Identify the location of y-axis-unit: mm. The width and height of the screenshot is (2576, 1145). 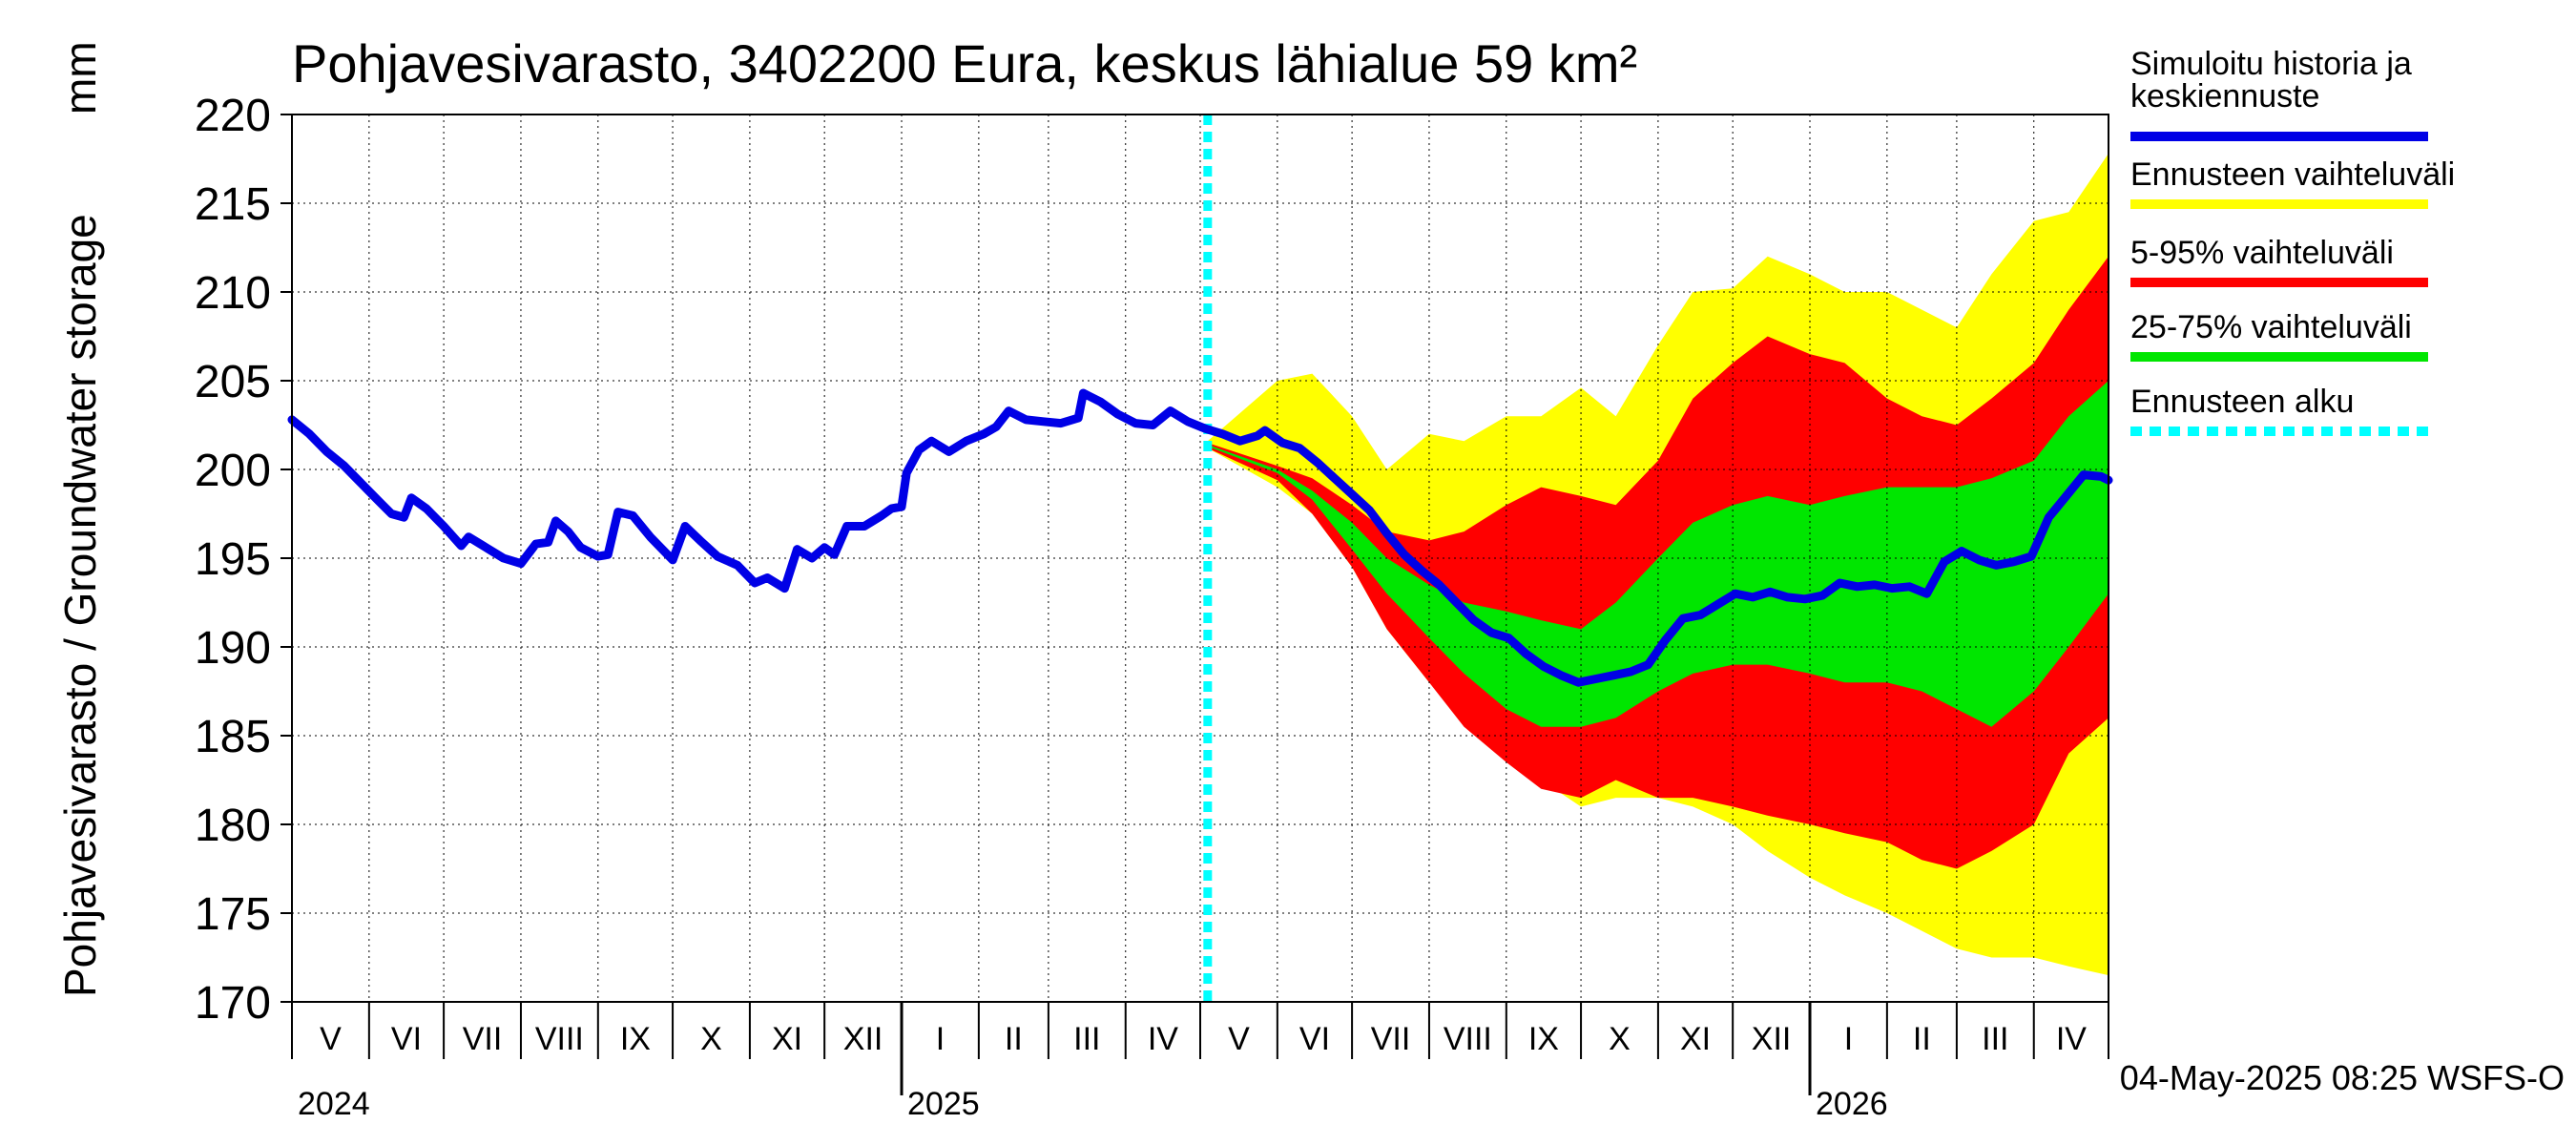
(80, 77).